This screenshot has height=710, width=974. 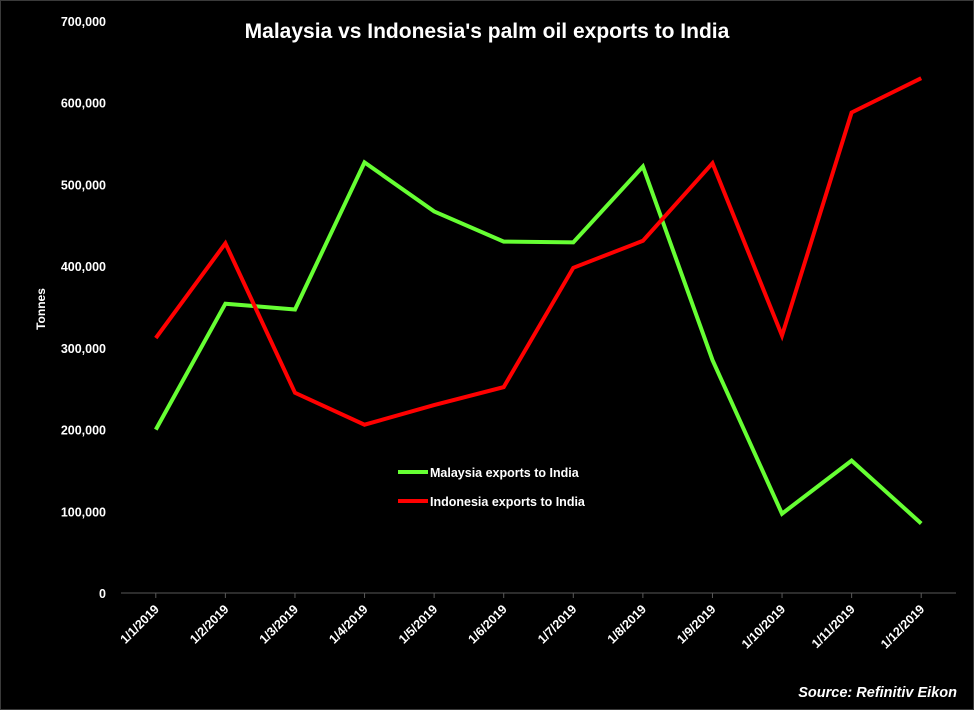 What do you see at coordinates (83, 349) in the screenshot?
I see `y-tick-label: 300,000` at bounding box center [83, 349].